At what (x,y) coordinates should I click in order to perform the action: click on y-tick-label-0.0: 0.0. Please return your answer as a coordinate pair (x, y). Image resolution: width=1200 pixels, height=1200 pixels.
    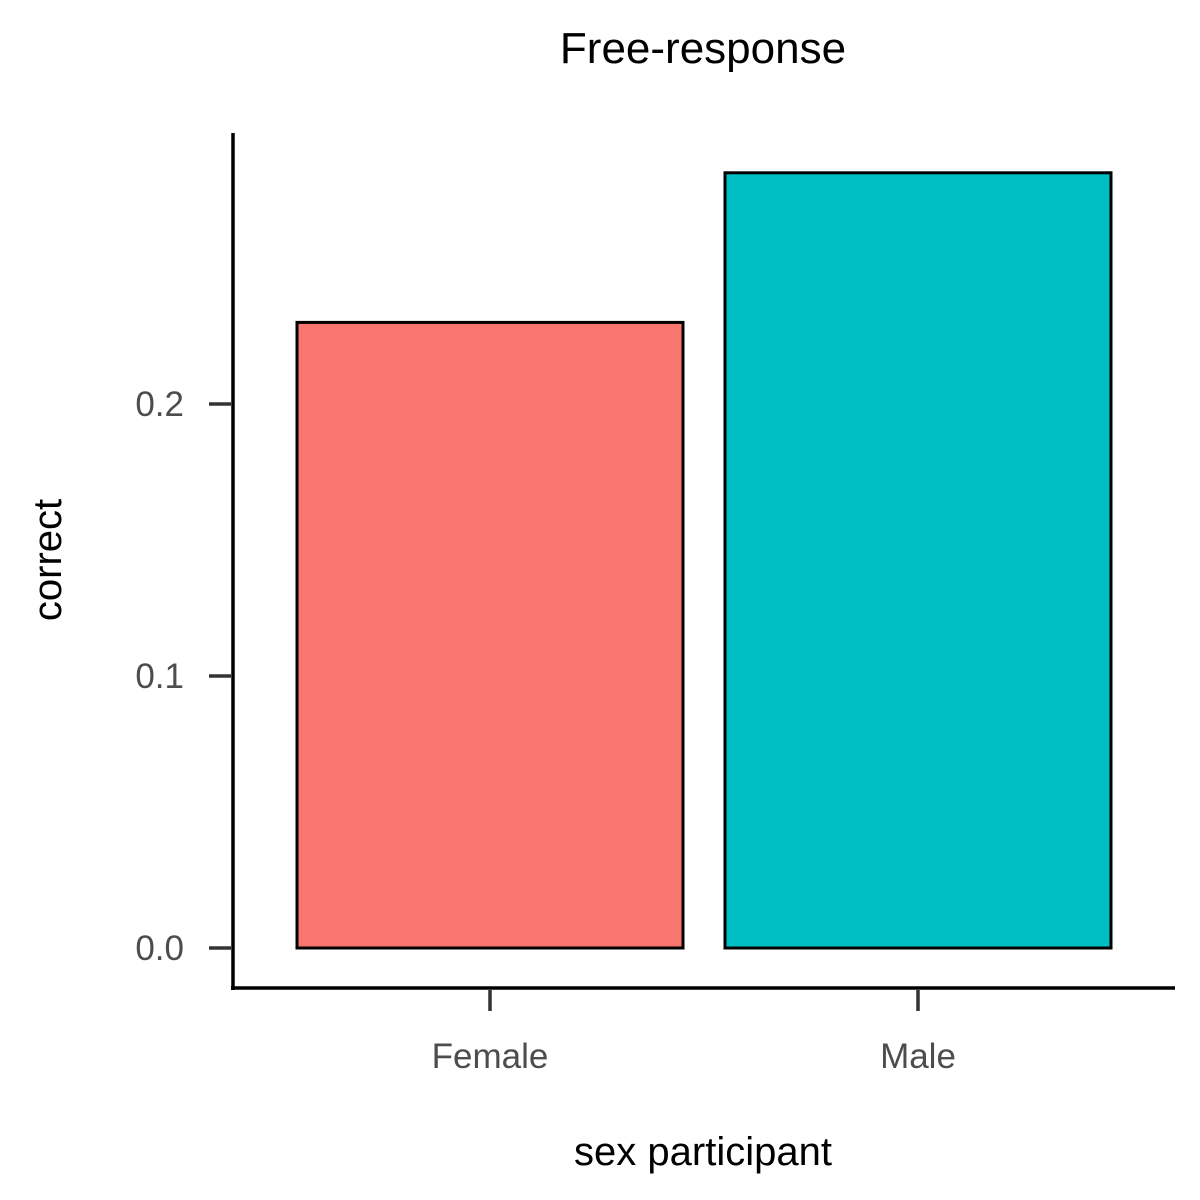
    Looking at the image, I should click on (159, 948).